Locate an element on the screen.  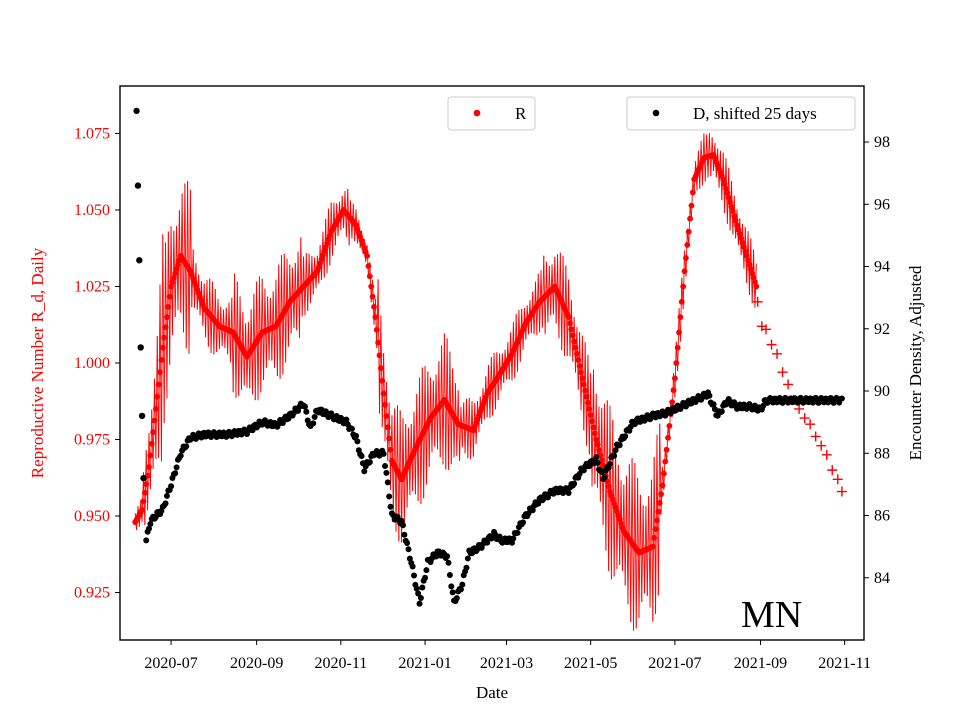
right-tick-label: 94 is located at coordinates (882, 267).